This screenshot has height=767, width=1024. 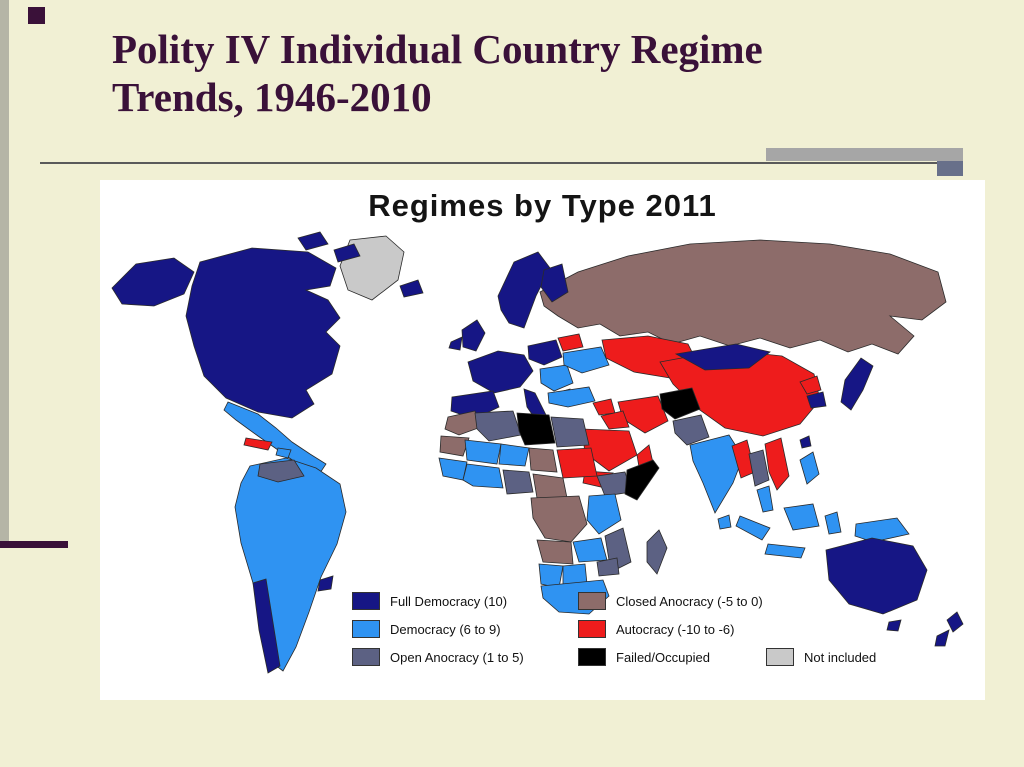 I want to click on region-ukraine, so click(x=586, y=360).